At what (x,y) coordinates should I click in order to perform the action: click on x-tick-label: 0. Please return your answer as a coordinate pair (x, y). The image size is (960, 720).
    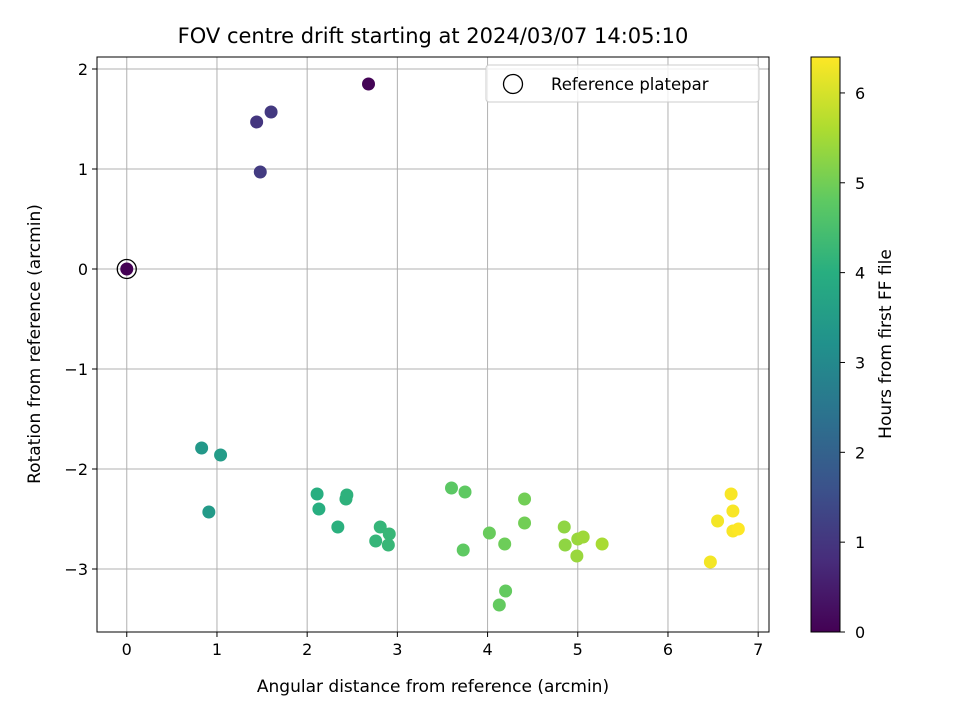
    Looking at the image, I should click on (127, 649).